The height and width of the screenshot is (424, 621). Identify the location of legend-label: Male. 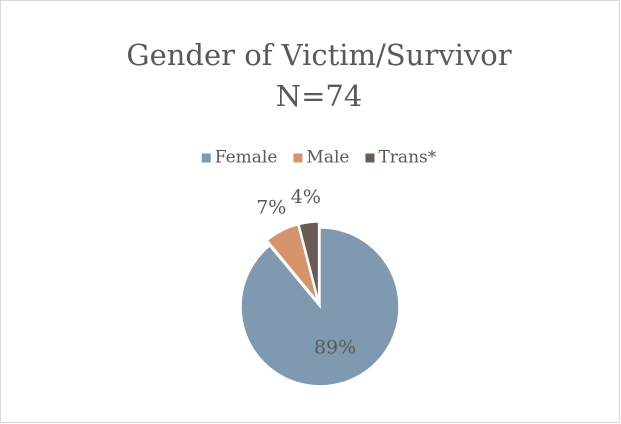
(327, 158).